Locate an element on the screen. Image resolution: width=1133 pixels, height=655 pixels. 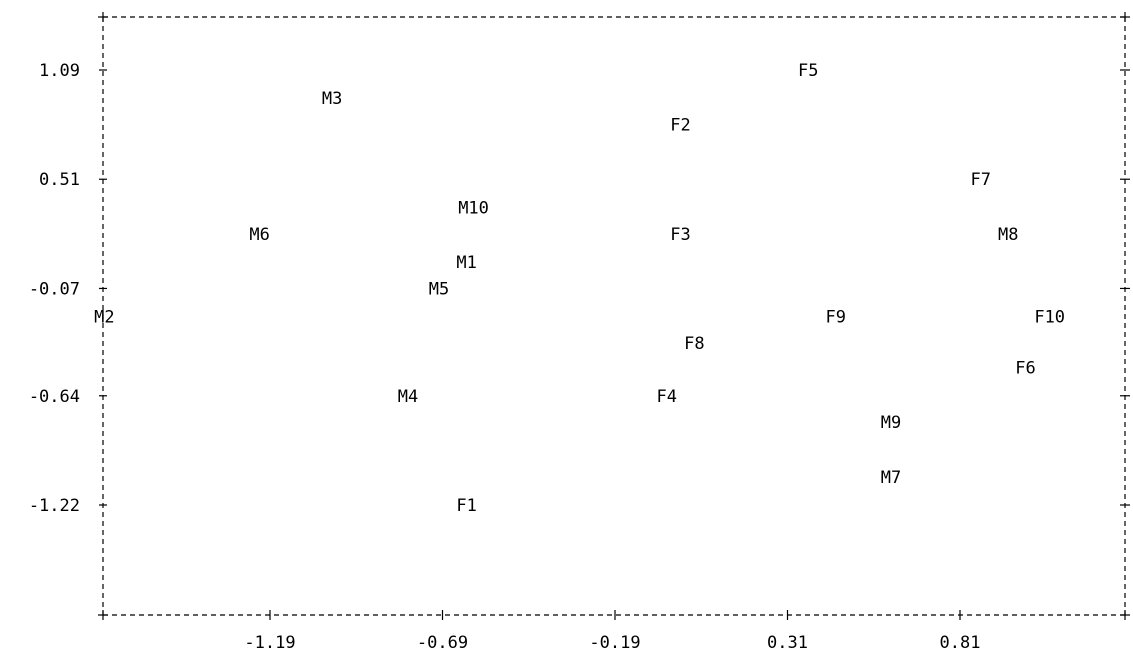
point-label-f6: F6 is located at coordinates (1025, 369).